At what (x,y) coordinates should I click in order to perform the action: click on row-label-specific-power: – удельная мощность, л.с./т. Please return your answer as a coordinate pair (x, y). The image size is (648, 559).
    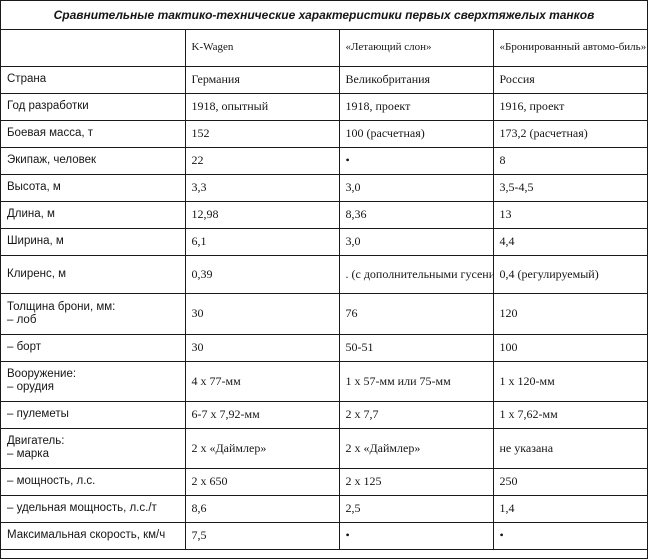
    Looking at the image, I should click on (93, 508).